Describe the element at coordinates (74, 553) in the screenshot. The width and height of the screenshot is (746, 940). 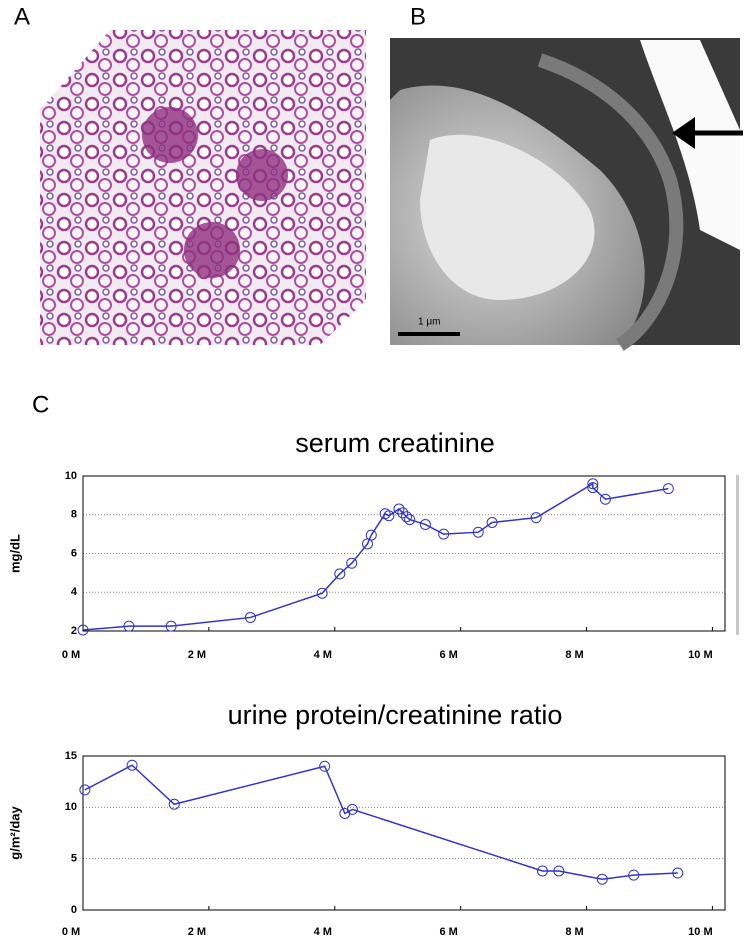
I see `y-tick-label: 6` at that location.